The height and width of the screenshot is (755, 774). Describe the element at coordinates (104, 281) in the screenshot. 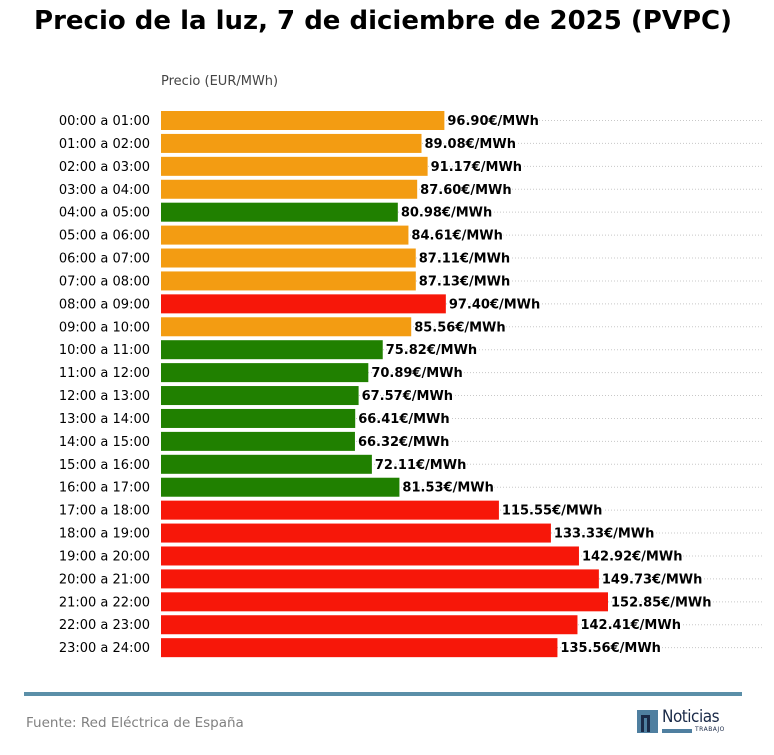

I see `category-label: 07:00 a 08:00` at that location.